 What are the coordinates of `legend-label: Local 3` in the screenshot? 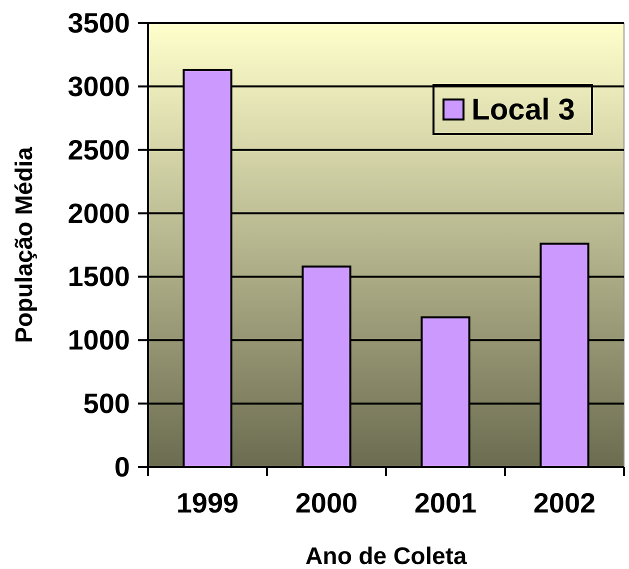 It's located at (523, 109).